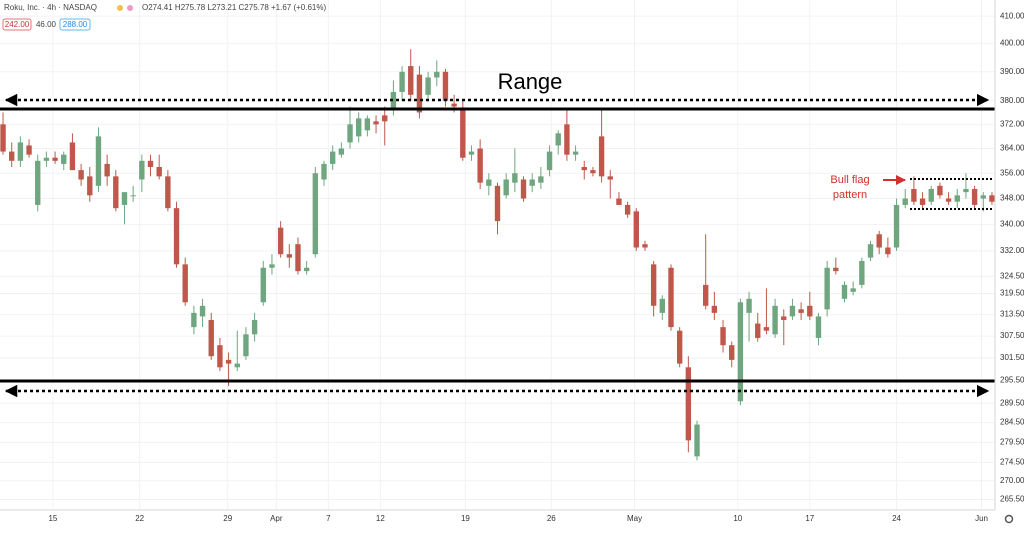 The width and height of the screenshot is (1024, 533). Describe the element at coordinates (328, 518) in the screenshot. I see `x-tick-label: 7` at that location.